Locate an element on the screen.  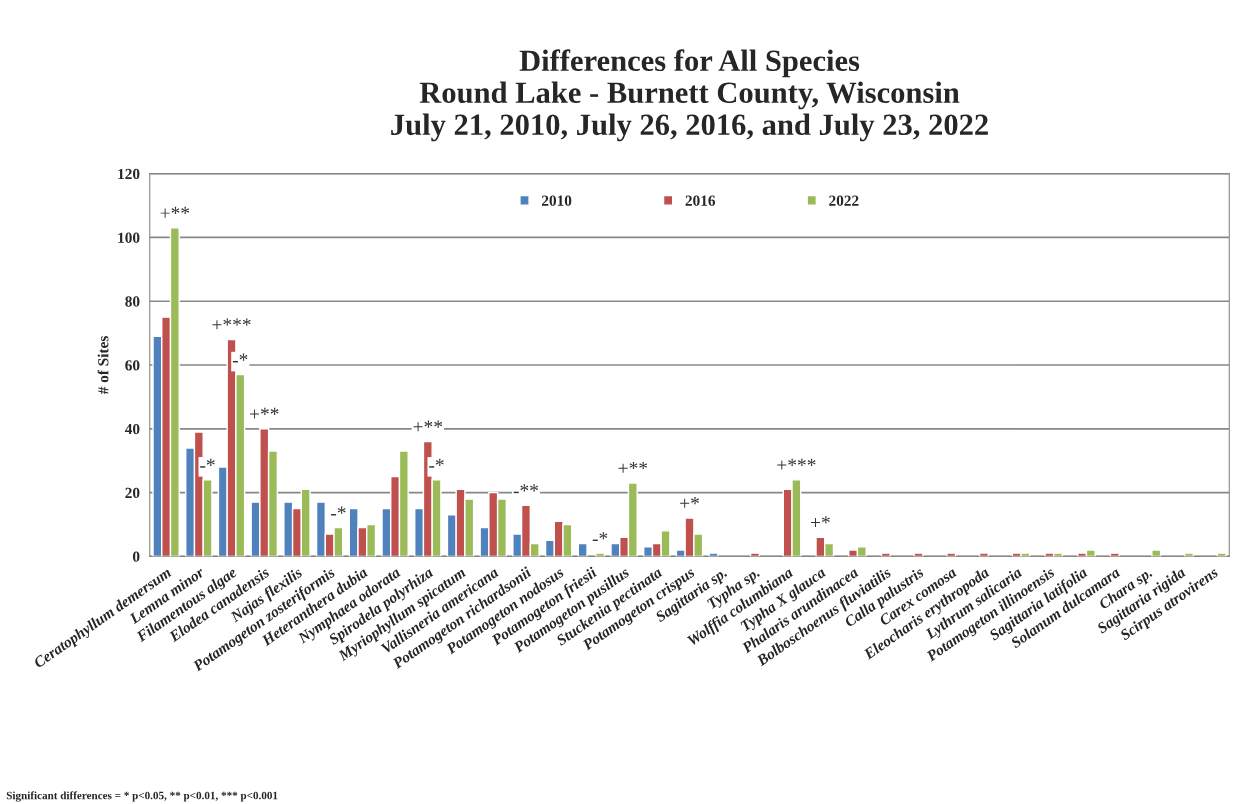
y-tick-label: 120 is located at coordinates (129, 174).